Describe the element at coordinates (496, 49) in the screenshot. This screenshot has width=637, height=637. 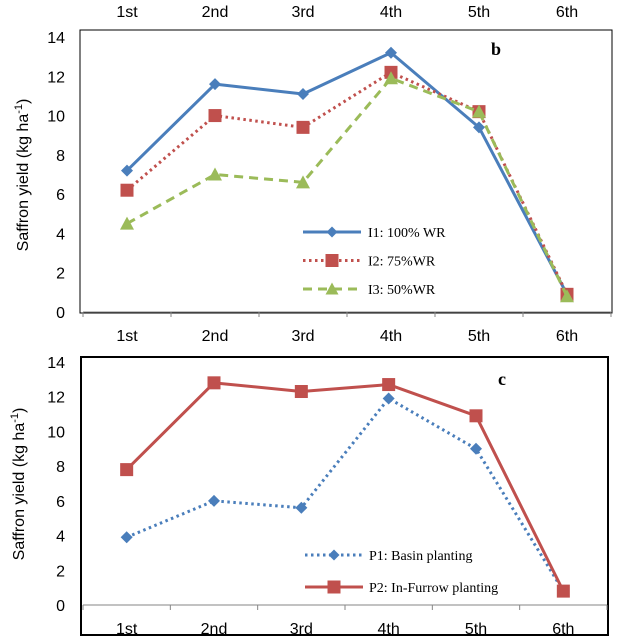
I see `panel-label: b` at that location.